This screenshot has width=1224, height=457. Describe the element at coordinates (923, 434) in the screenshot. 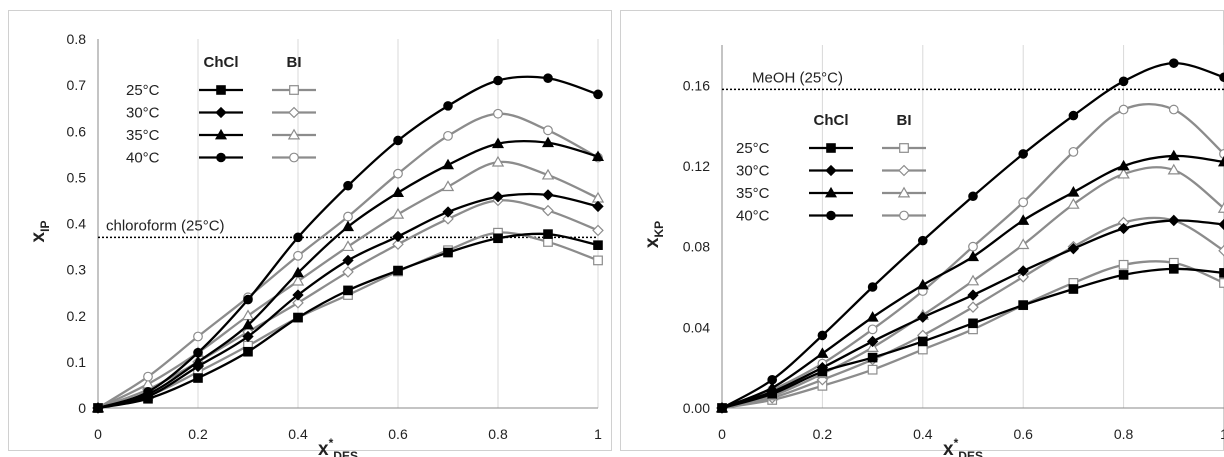

I see `chart-1-xtick-label: 0.4` at that location.